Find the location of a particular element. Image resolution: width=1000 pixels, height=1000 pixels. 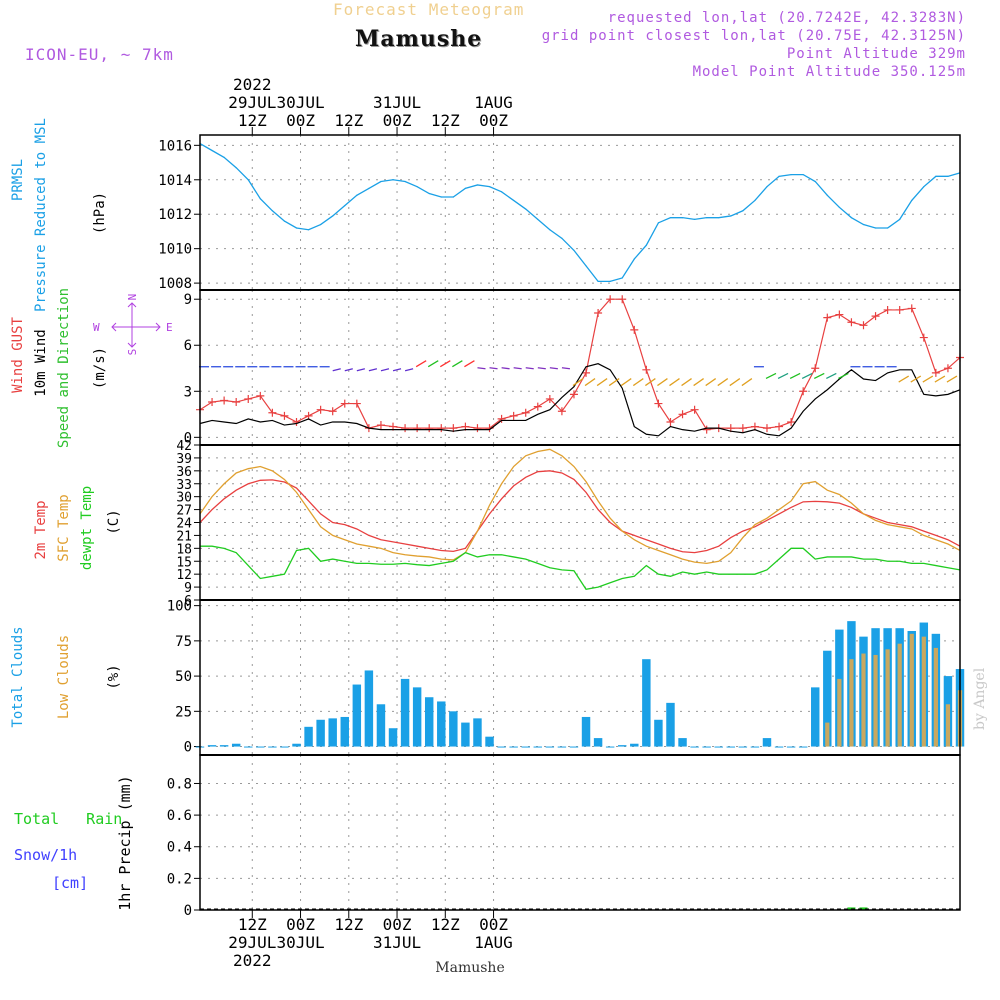

top-day-label-1: 30JUL is located at coordinates (300, 102).